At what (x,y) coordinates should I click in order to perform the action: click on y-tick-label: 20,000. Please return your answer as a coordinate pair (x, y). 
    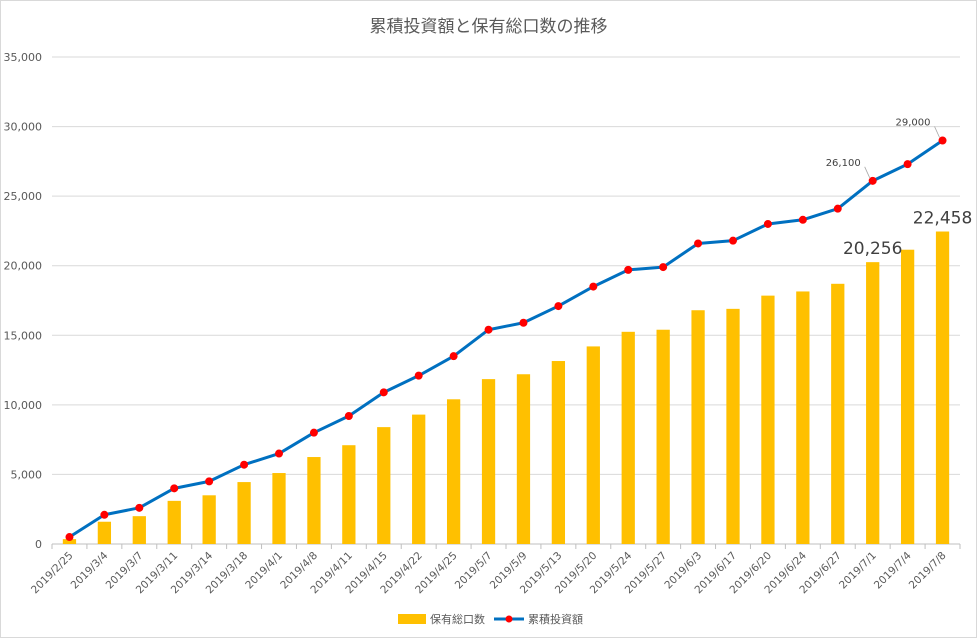
    Looking at the image, I should click on (23, 266).